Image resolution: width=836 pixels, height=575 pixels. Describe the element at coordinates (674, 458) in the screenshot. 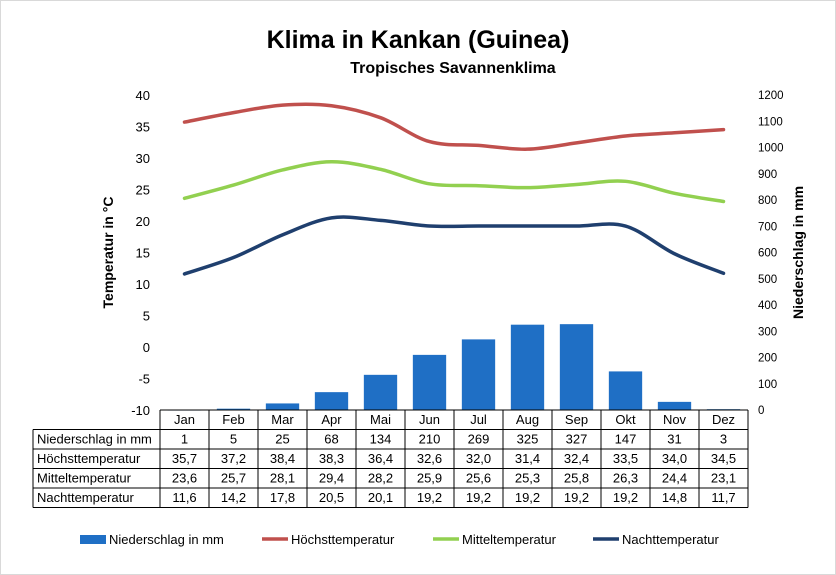

I see `table-cell: 34,0` at that location.